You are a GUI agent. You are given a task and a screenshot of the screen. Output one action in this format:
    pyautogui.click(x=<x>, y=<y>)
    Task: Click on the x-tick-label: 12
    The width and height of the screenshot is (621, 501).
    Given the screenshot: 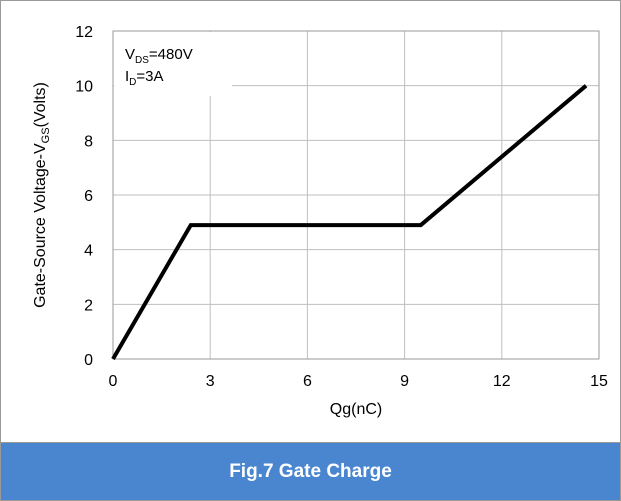 What is the action you would take?
    pyautogui.click(x=502, y=381)
    